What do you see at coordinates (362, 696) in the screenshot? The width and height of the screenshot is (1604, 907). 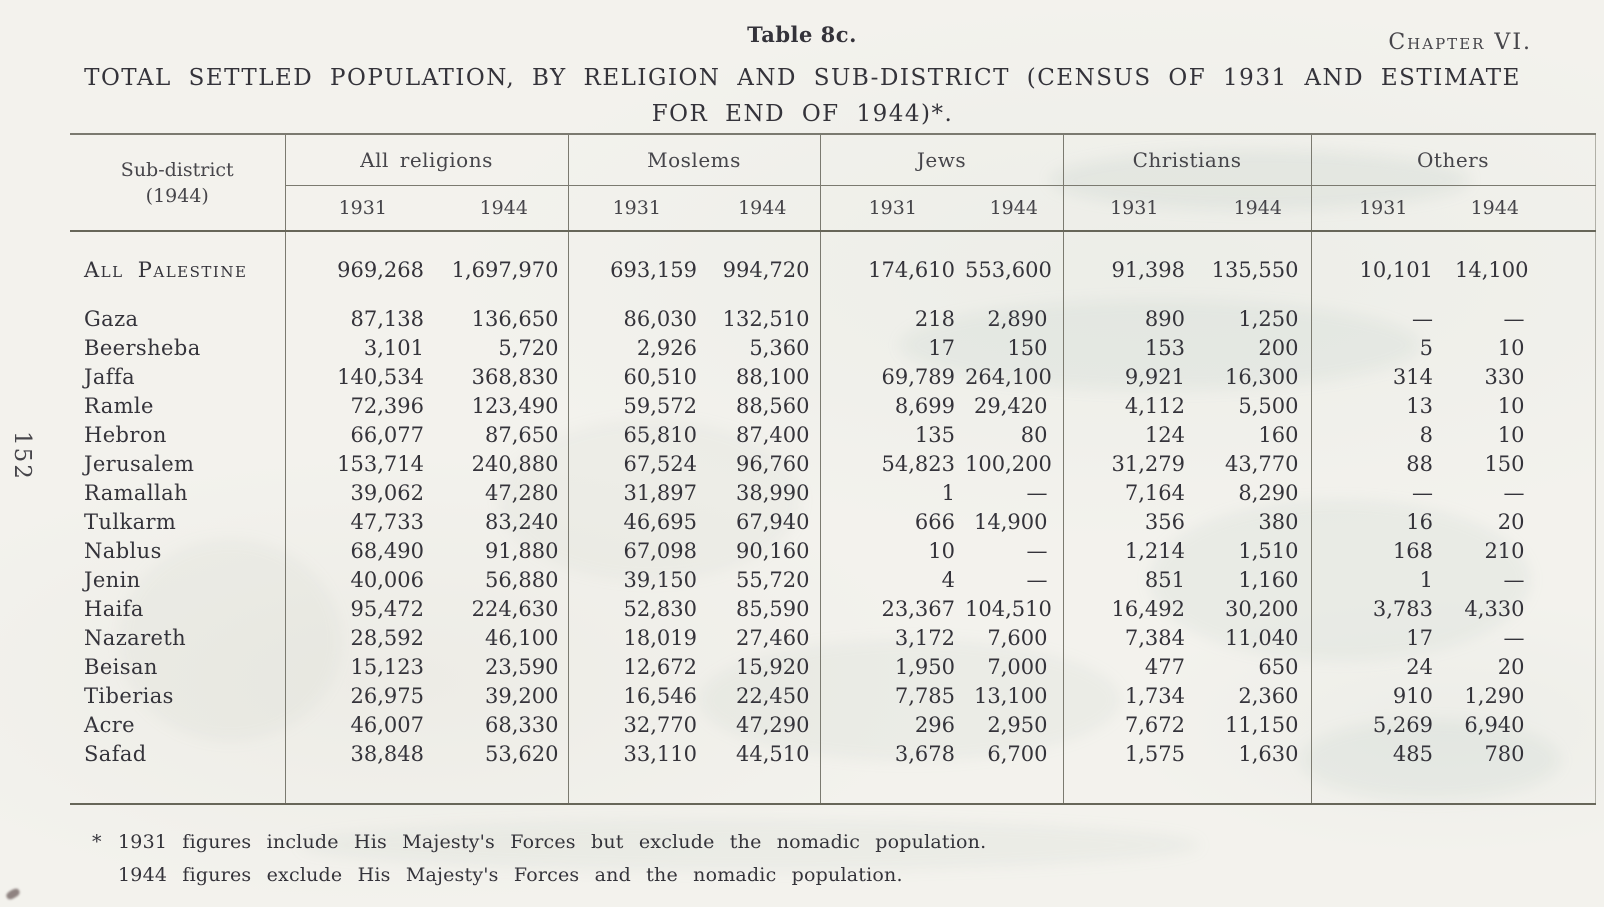 I see `table-cell: 26,975` at bounding box center [362, 696].